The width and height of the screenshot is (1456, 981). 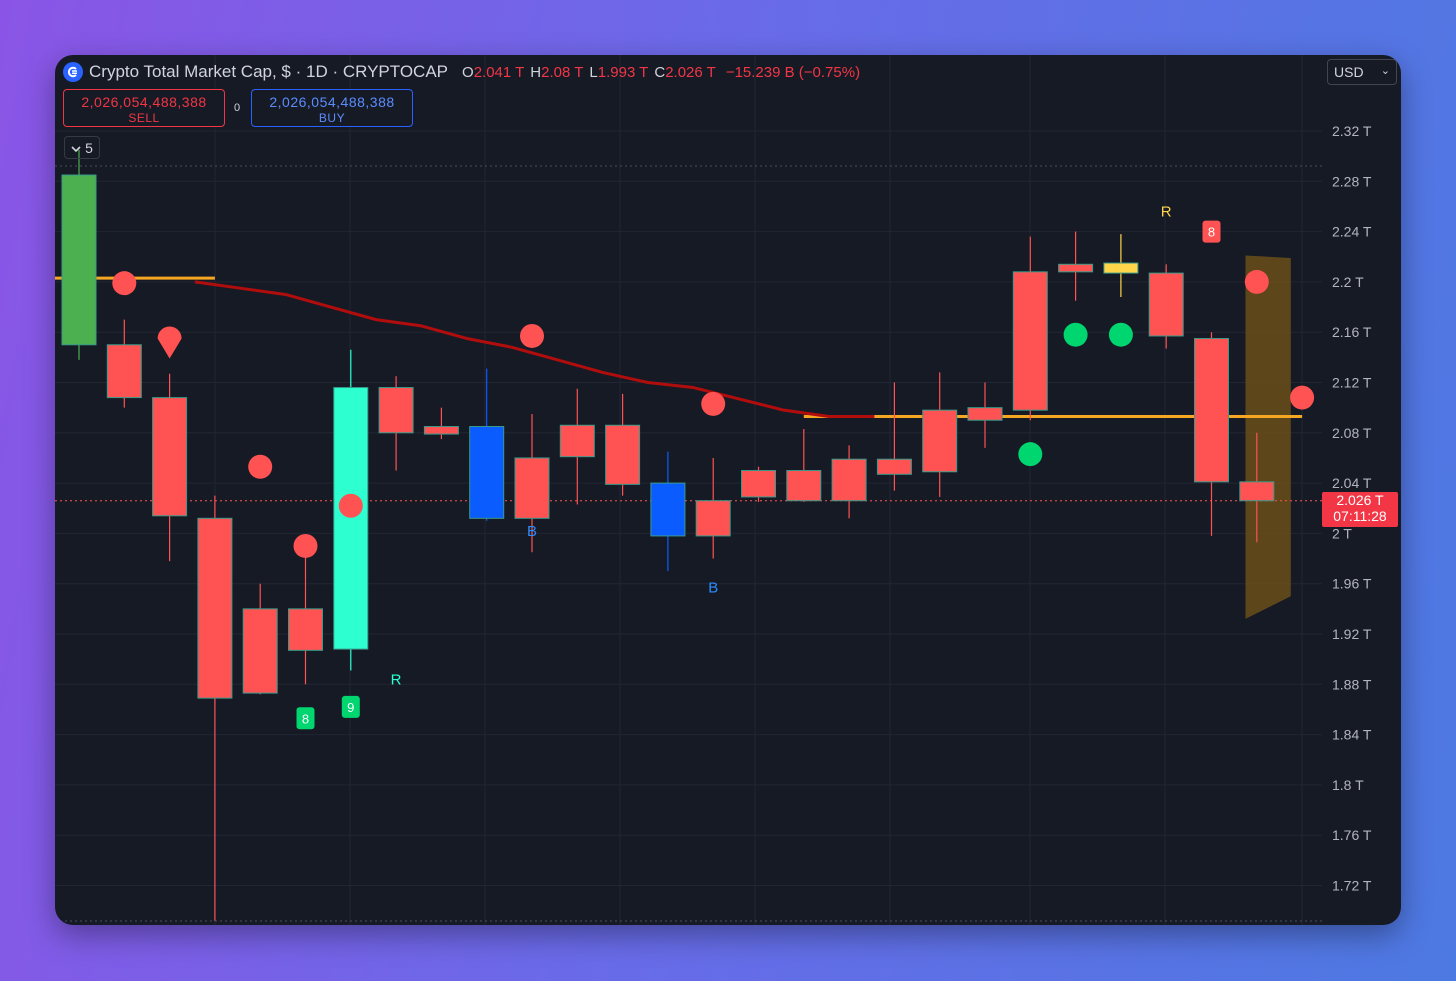 What do you see at coordinates (1352, 383) in the screenshot?
I see `y-tick-label: 2.12 T` at bounding box center [1352, 383].